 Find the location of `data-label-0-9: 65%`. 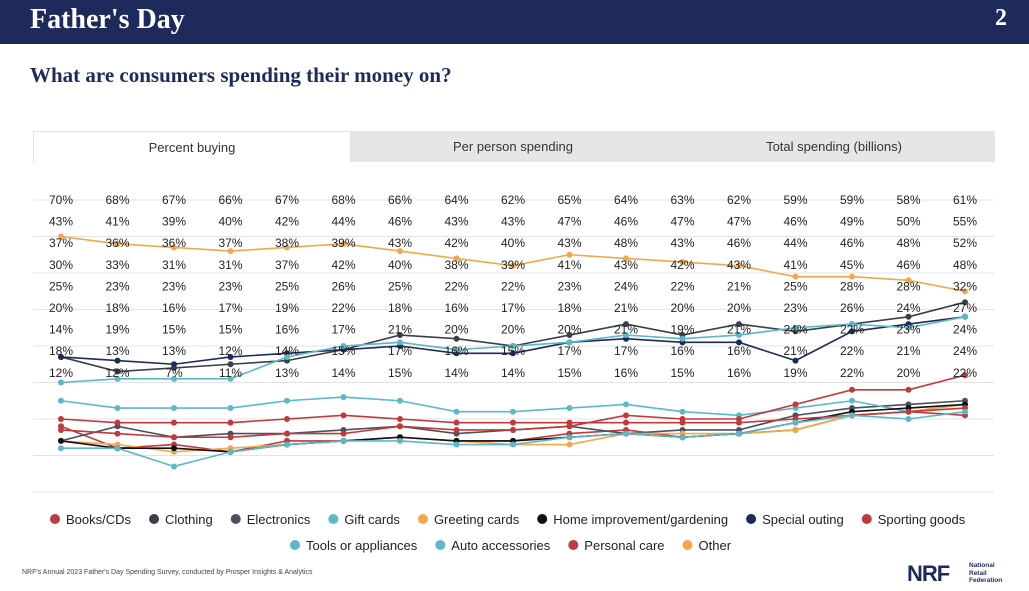

data-label-0-9: 65% is located at coordinates (569, 200).